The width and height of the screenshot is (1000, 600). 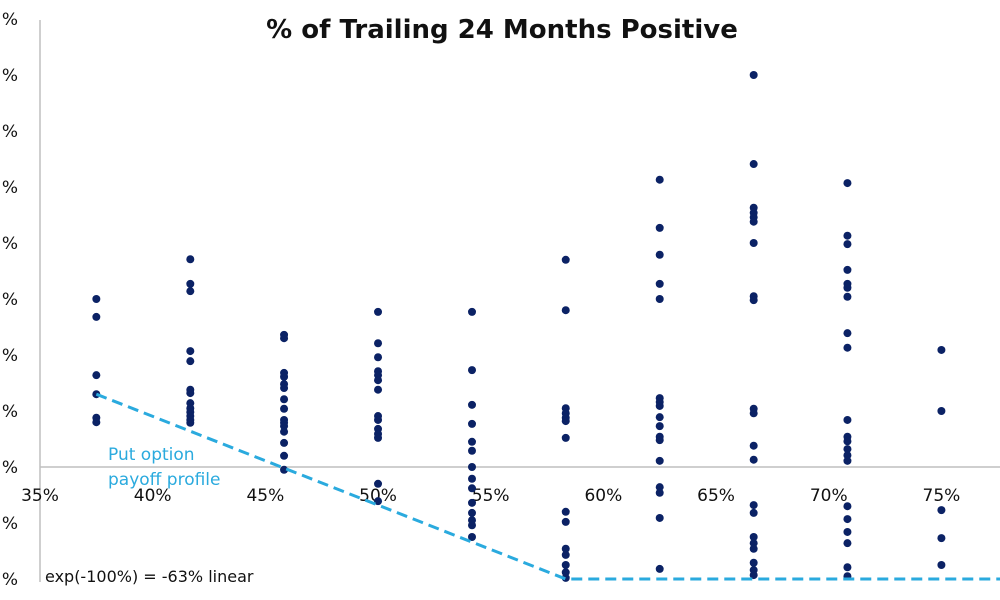 I want to click on x-tick-label: 55%, so click(x=491, y=496).